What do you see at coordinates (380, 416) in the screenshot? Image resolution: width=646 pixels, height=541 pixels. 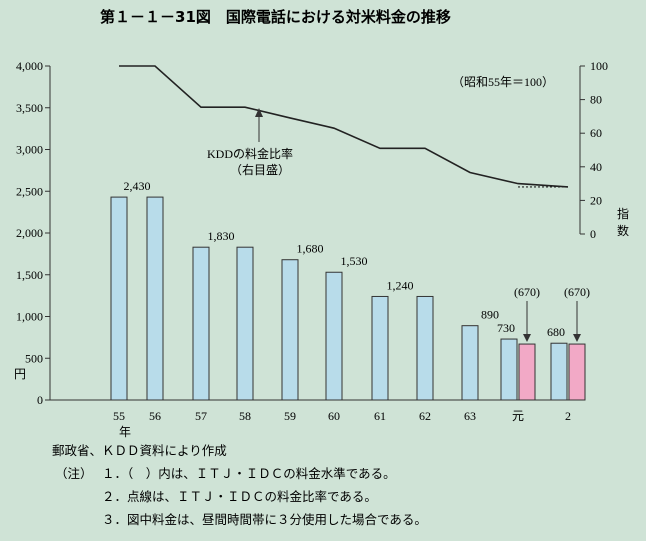 I see `x-tick-label: 61` at bounding box center [380, 416].